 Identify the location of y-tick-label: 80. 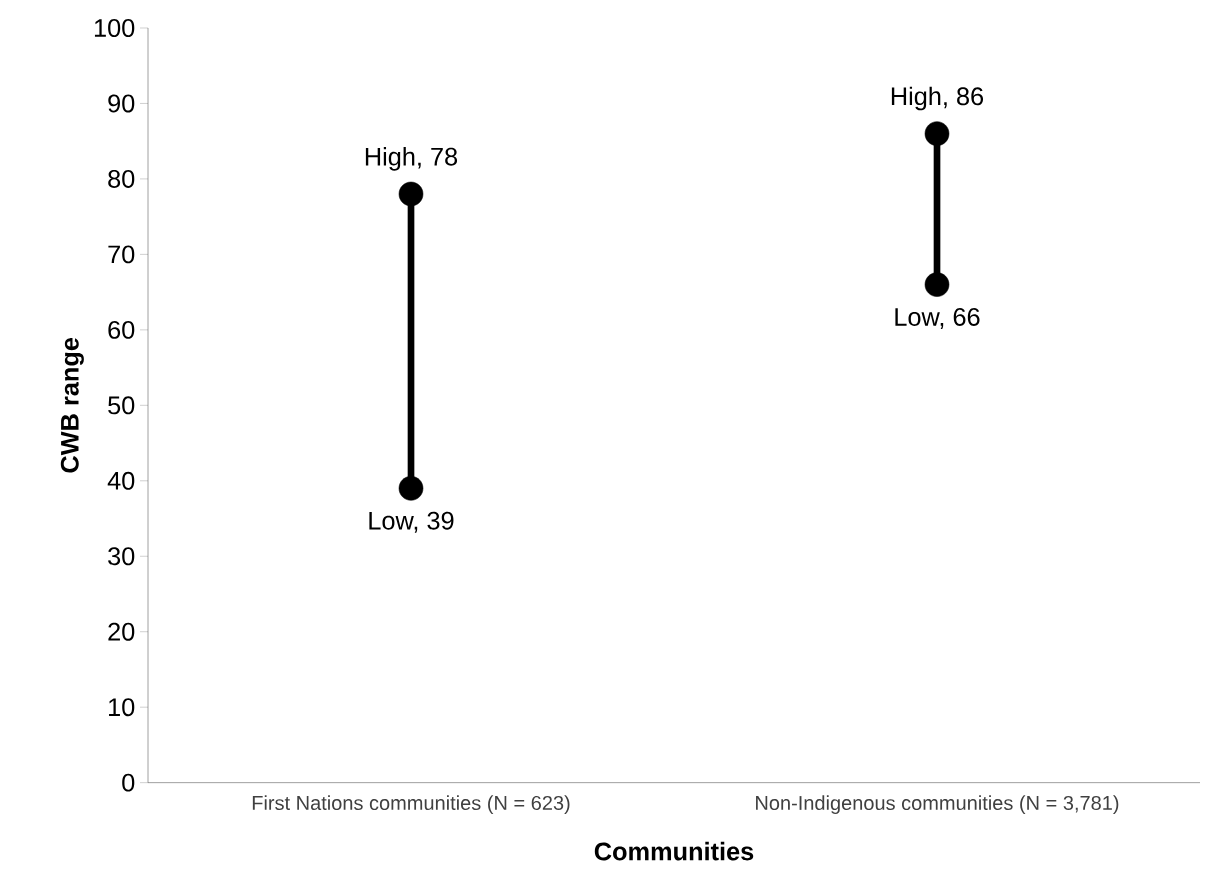
(121, 178).